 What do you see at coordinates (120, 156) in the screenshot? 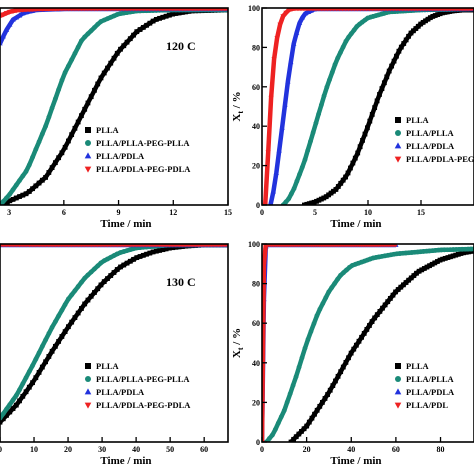
I see `legend-label: PLLA/PDLA` at bounding box center [120, 156].